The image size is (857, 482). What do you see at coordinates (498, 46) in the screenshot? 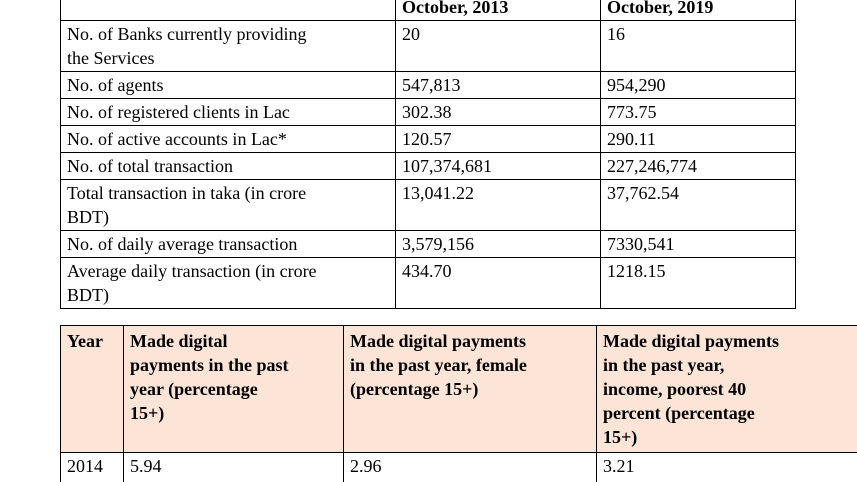
I see `value-2013: 20` at bounding box center [498, 46].